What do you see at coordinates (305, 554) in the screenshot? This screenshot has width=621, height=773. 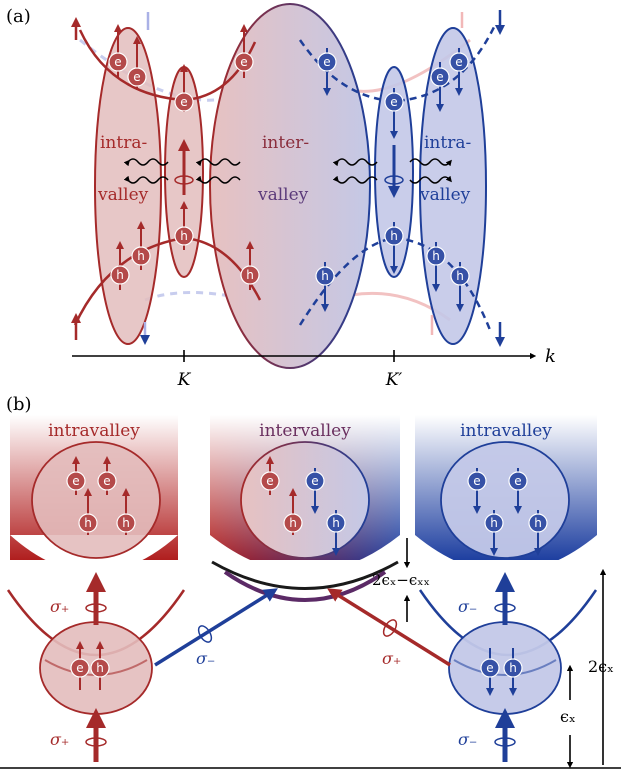 I see `box-notch-mid` at bounding box center [305, 554].